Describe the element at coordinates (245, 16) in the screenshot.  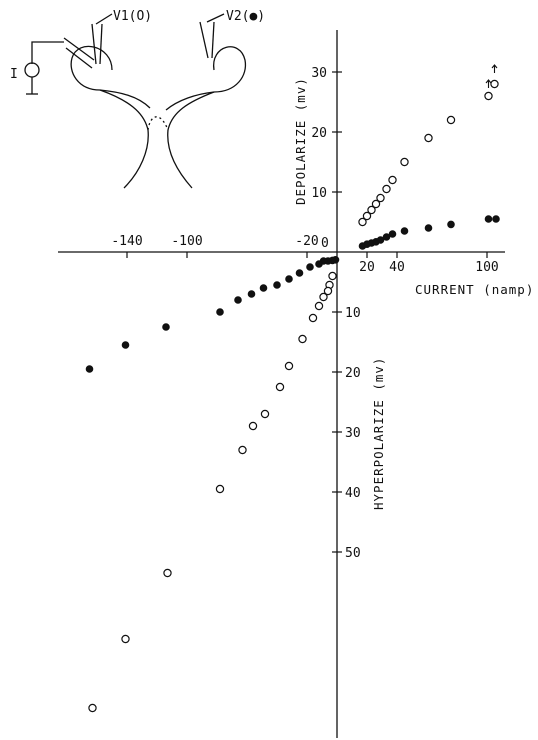
I see `electrode-2-label: V2(●)` at that location.